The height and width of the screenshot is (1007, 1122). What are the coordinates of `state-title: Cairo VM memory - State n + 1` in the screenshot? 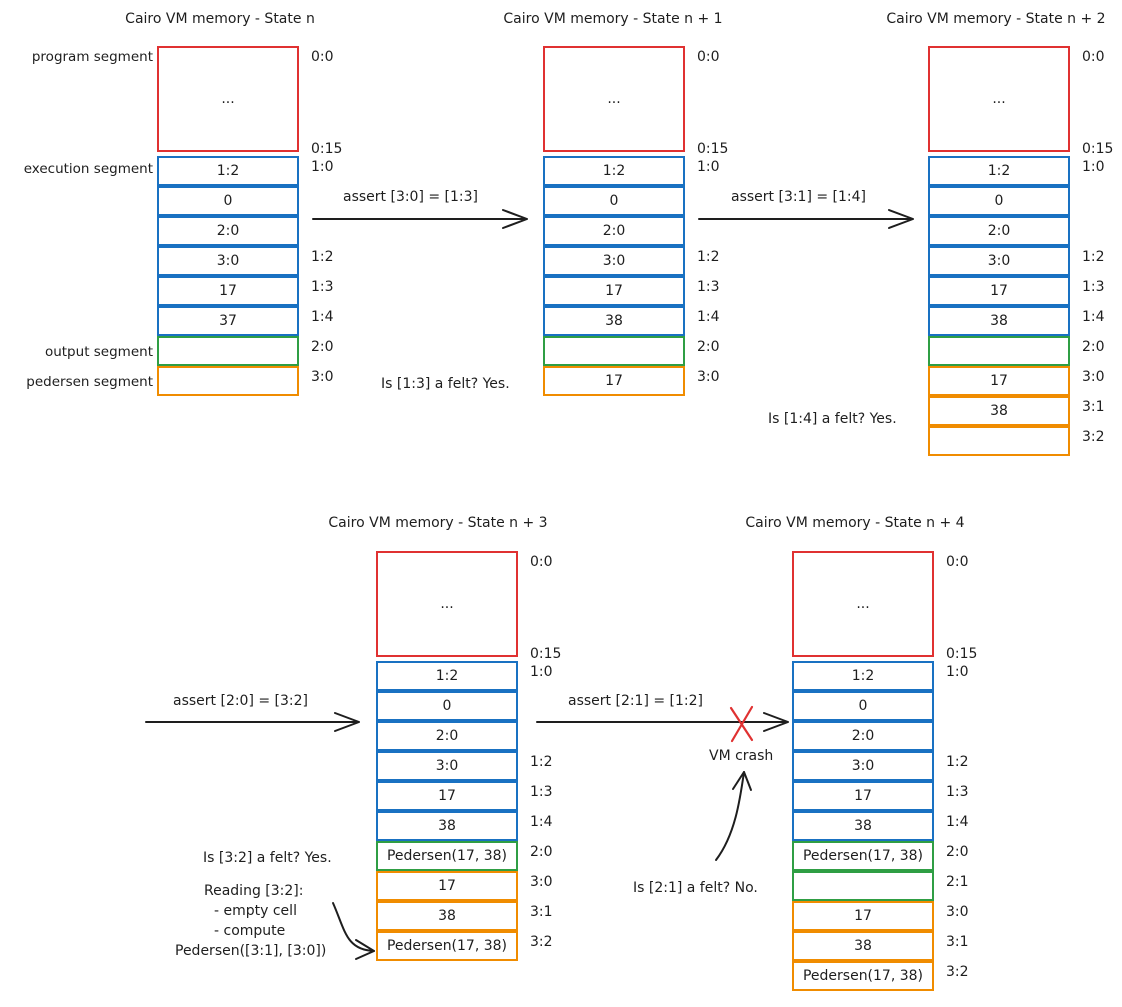 It's located at (613, 19).